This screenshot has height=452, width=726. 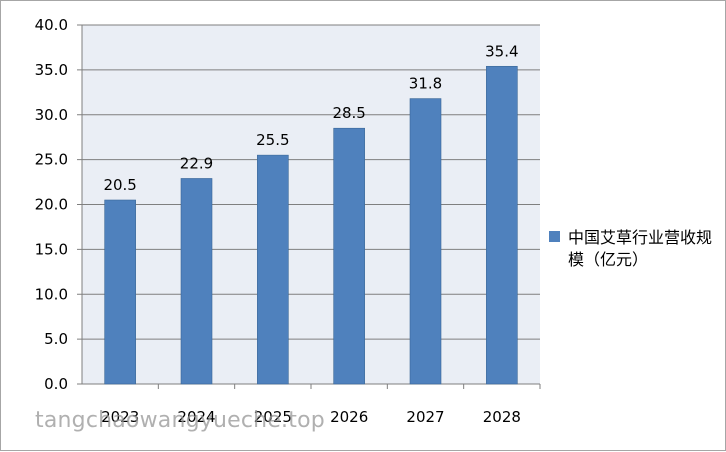 What do you see at coordinates (348, 113) in the screenshot?
I see `data-label: 28.5` at bounding box center [348, 113].